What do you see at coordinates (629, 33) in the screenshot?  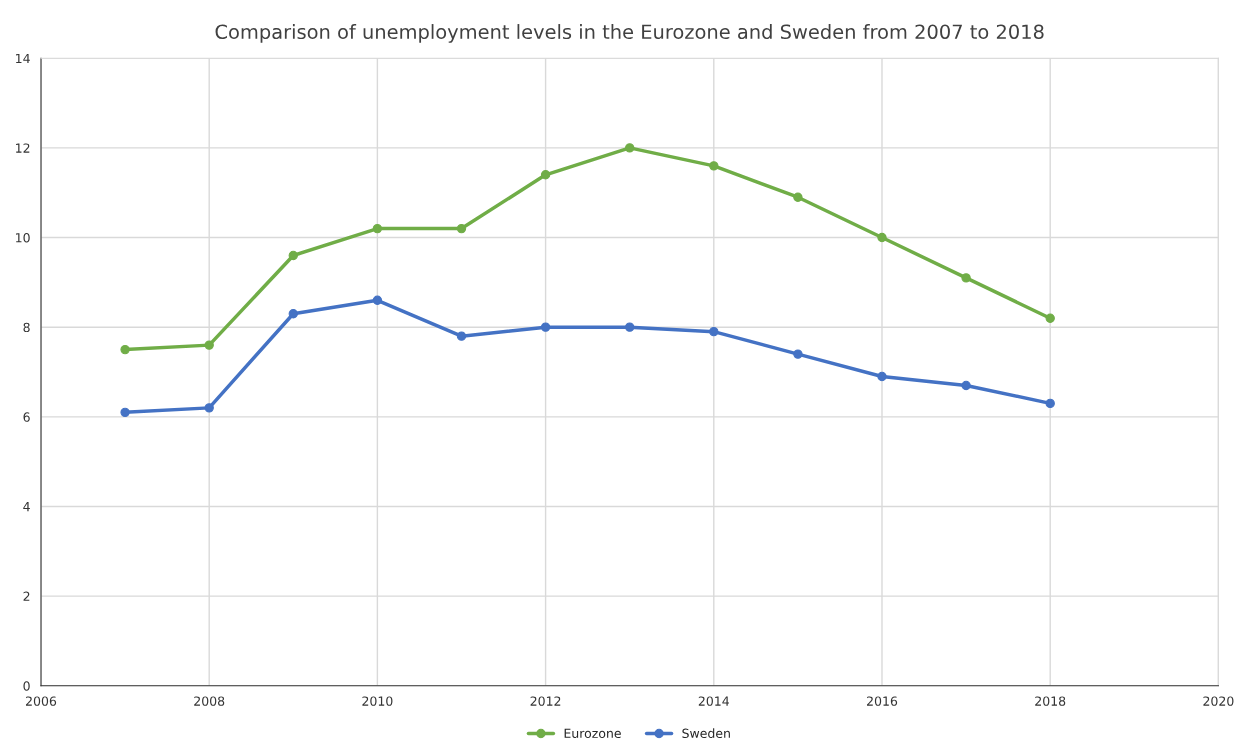 I see `chart-title: Comparison of unemployment levels in the Eurozone and Sweden from 2007 to 2018` at bounding box center [629, 33].